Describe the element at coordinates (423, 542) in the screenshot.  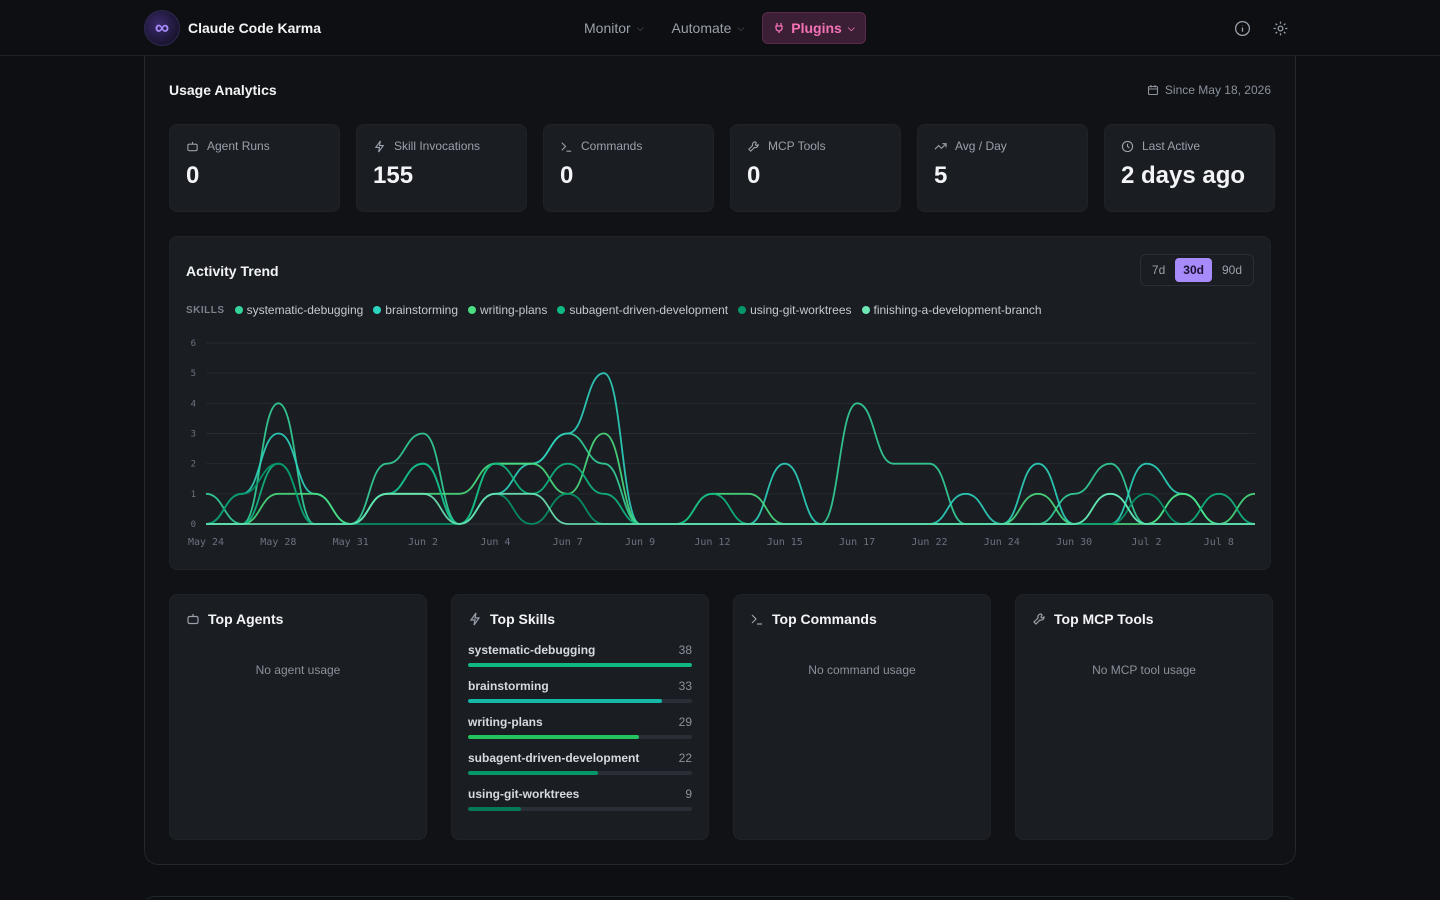
I see `x-tick-label: Jun 2` at that location.